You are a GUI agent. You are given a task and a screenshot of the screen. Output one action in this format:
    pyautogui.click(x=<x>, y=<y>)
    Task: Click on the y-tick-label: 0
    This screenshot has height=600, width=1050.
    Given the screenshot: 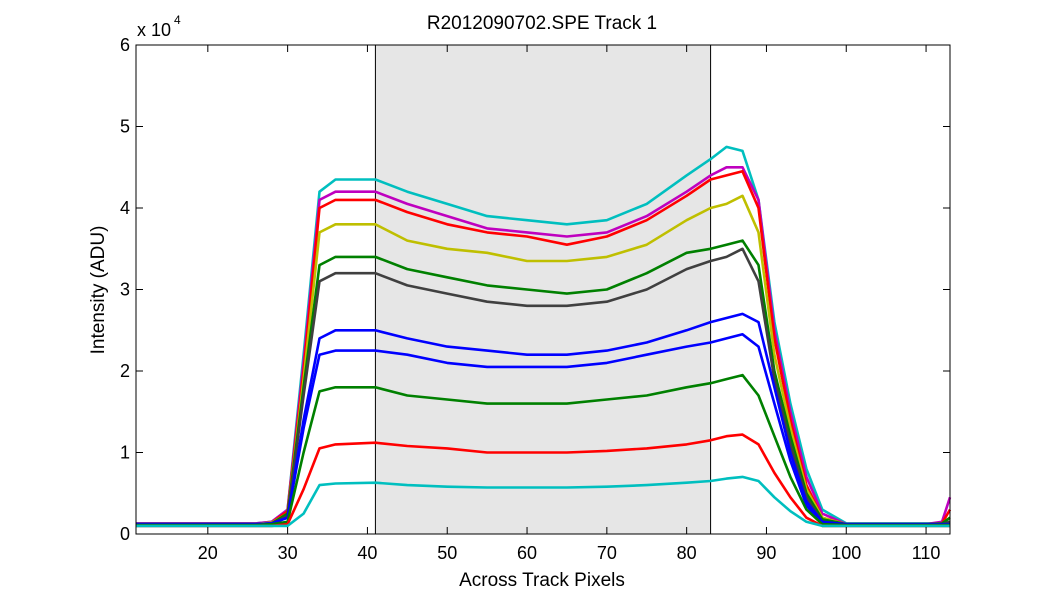 What is the action you would take?
    pyautogui.click(x=125, y=534)
    